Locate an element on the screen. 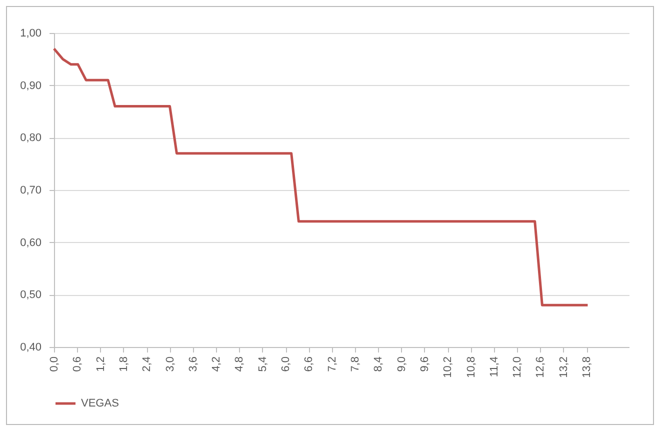 This screenshot has height=433, width=662. x-tick-label: 4,2 is located at coordinates (216, 364).